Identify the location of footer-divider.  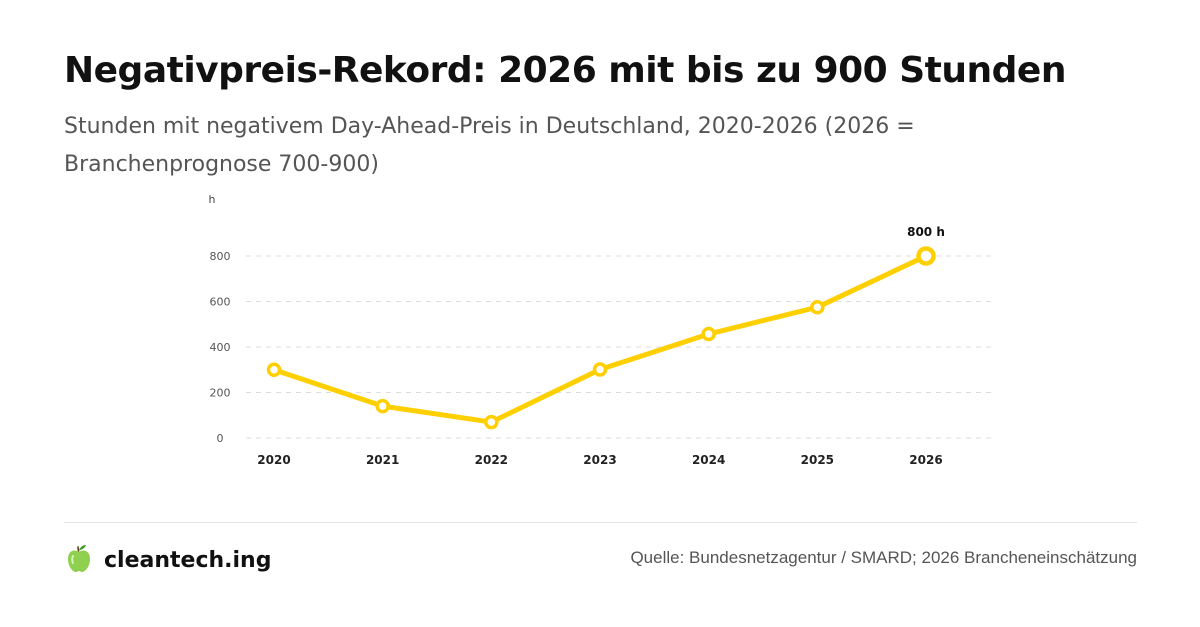
(600, 522).